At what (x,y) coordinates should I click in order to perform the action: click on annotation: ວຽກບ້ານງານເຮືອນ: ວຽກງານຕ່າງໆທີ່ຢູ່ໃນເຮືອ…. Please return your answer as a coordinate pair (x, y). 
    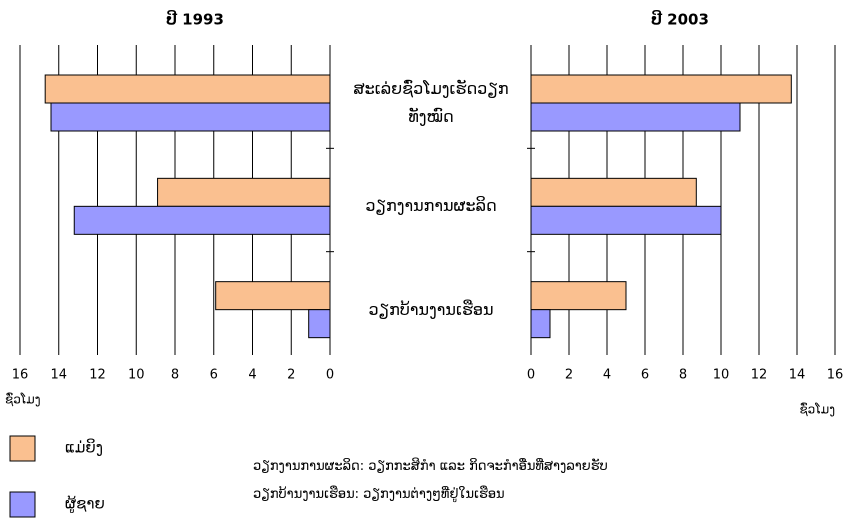
    Looking at the image, I should click on (379, 494).